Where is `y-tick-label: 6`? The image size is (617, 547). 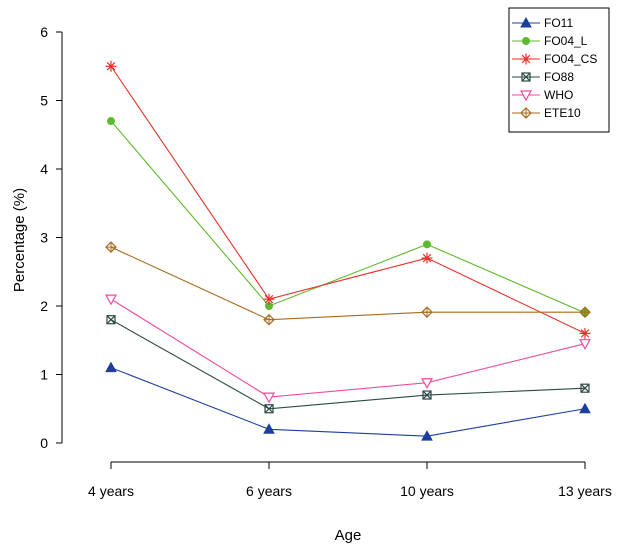 y-tick-label: 6 is located at coordinates (44, 32).